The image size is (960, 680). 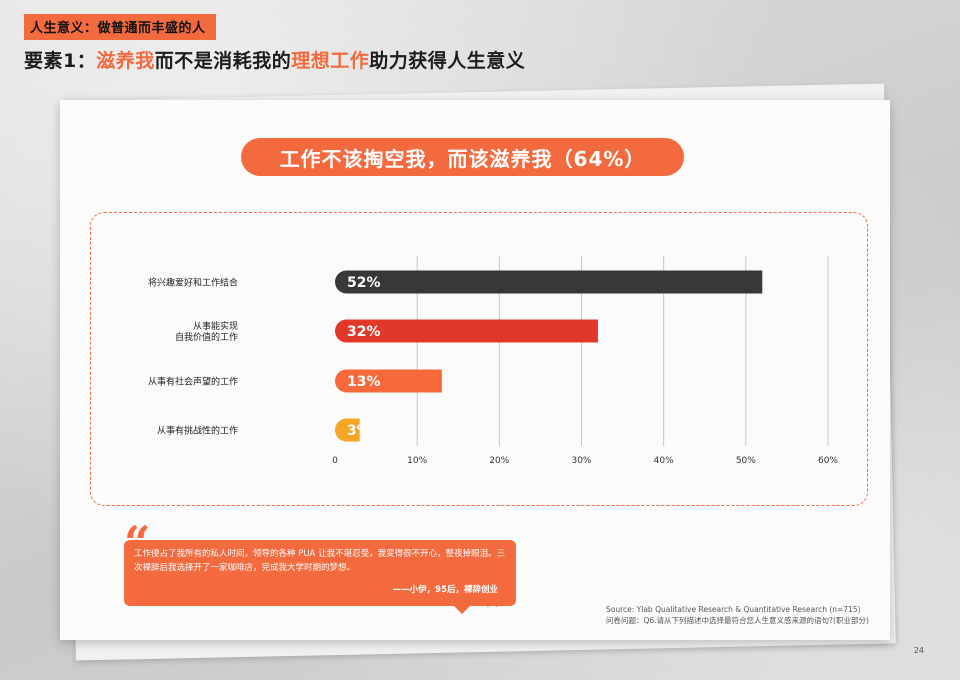 What do you see at coordinates (445, 590) in the screenshot?
I see `quote-author: ——小伊，95后，裸辞创业` at bounding box center [445, 590].